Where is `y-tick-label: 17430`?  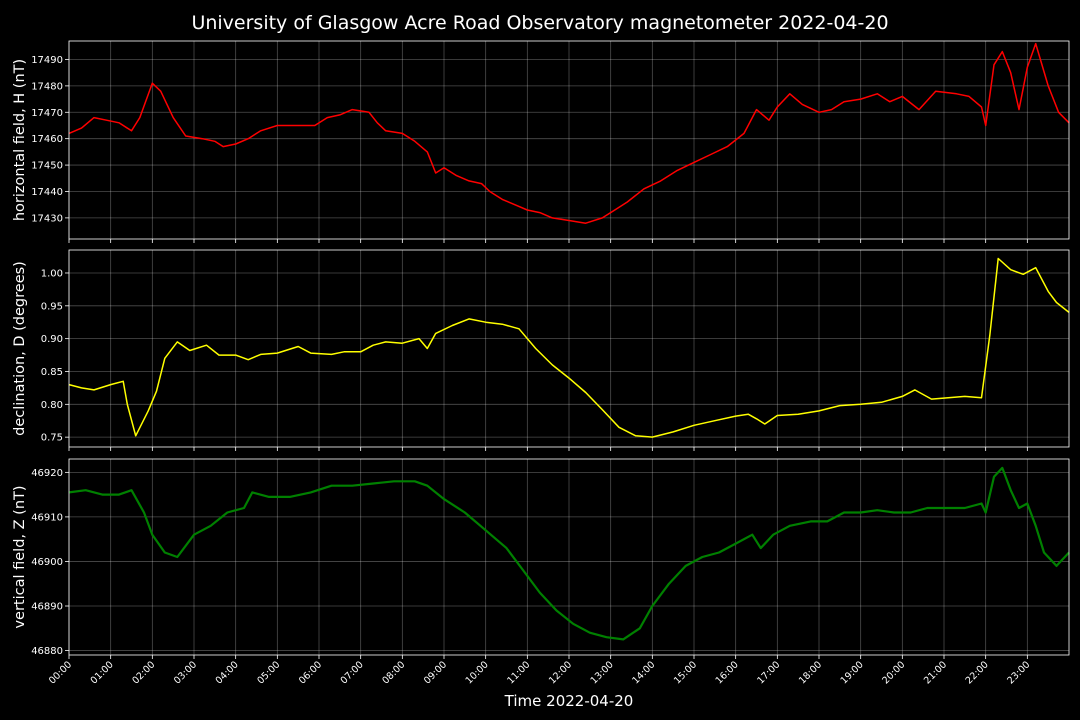
y-tick-label: 17430 is located at coordinates (47, 218).